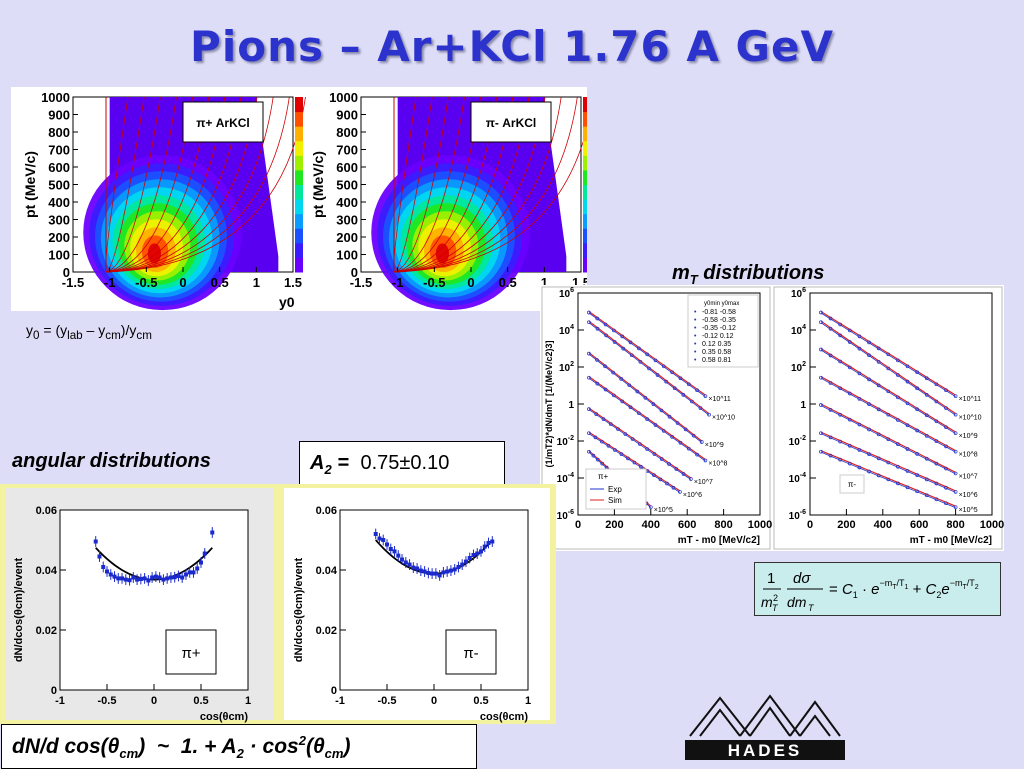 The width and height of the screenshot is (1024, 769). I want to click on x-tick-label: 200, so click(846, 525).